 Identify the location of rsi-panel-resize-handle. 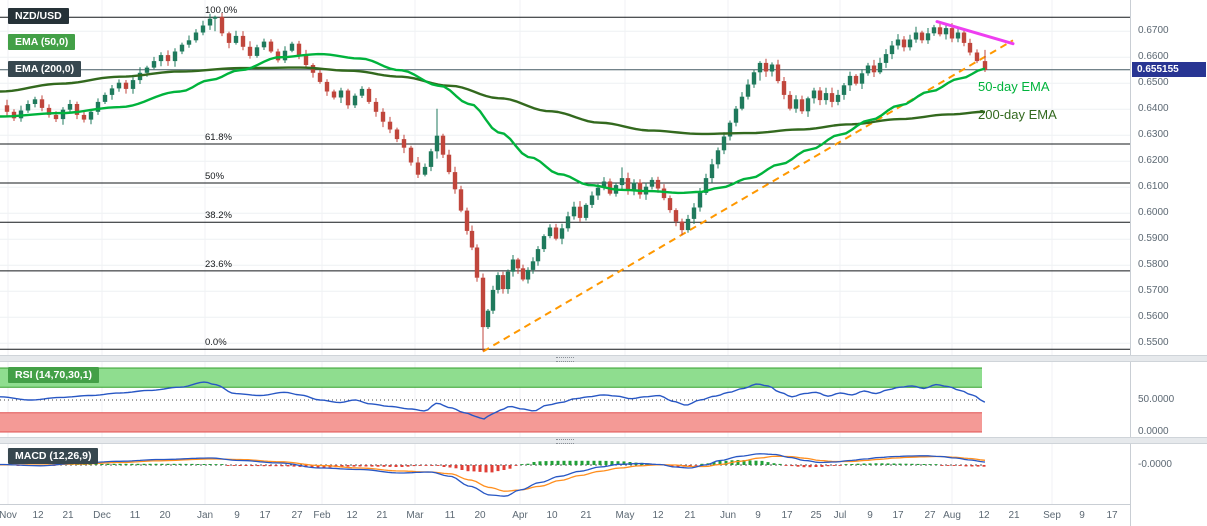
(565, 359).